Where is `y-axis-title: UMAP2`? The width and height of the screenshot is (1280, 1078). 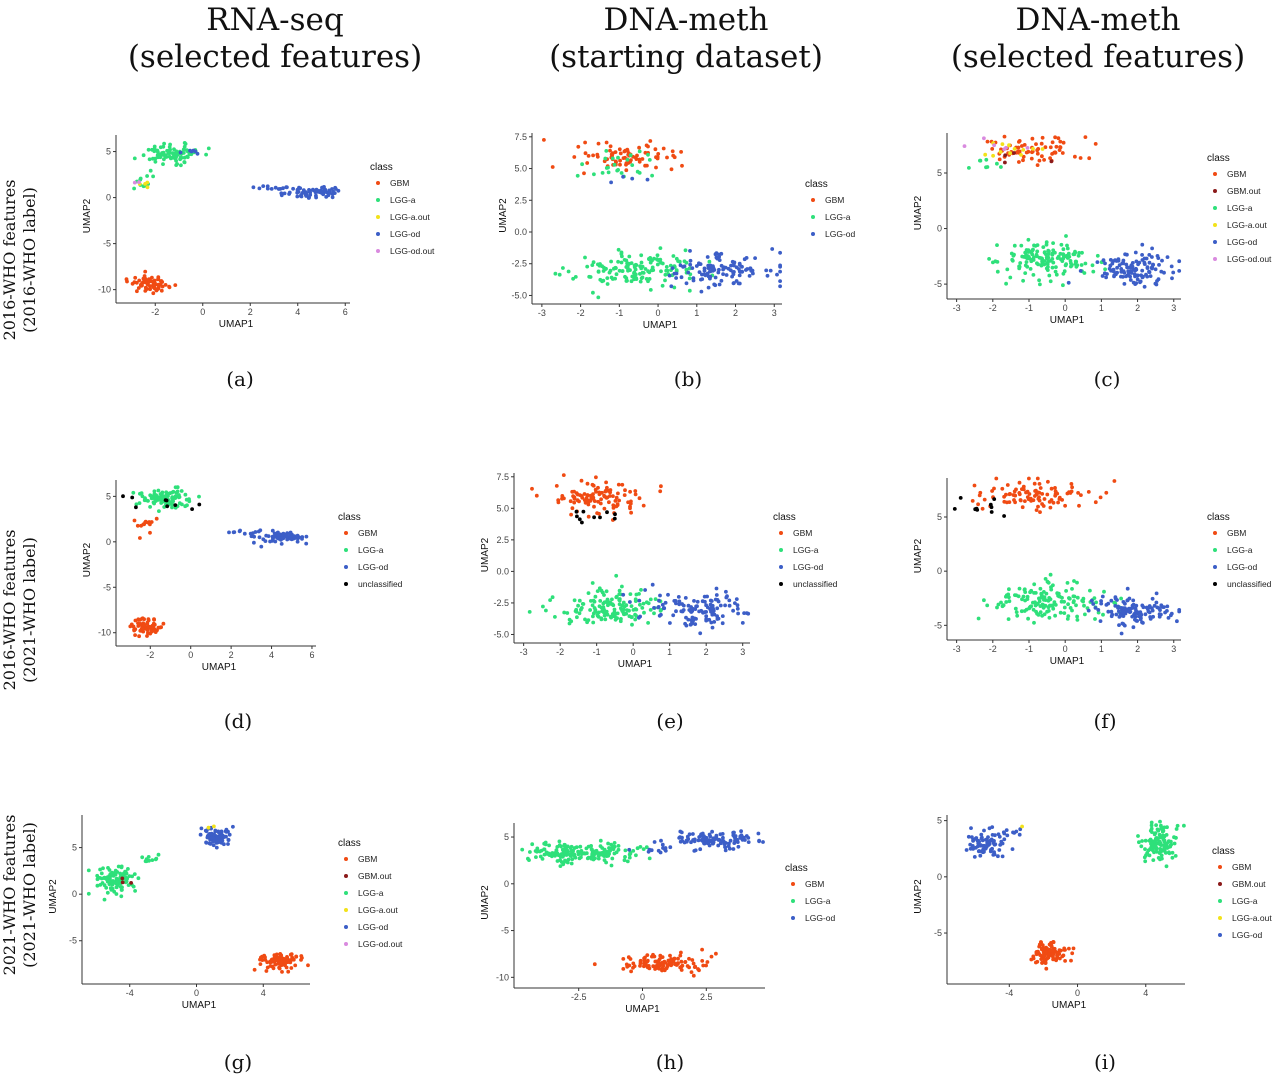
y-axis-title: UMAP2 is located at coordinates (485, 902).